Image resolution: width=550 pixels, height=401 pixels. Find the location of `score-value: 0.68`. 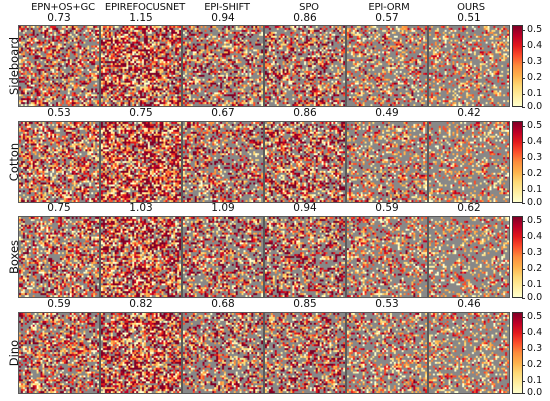

score-value: 0.68 is located at coordinates (223, 304).